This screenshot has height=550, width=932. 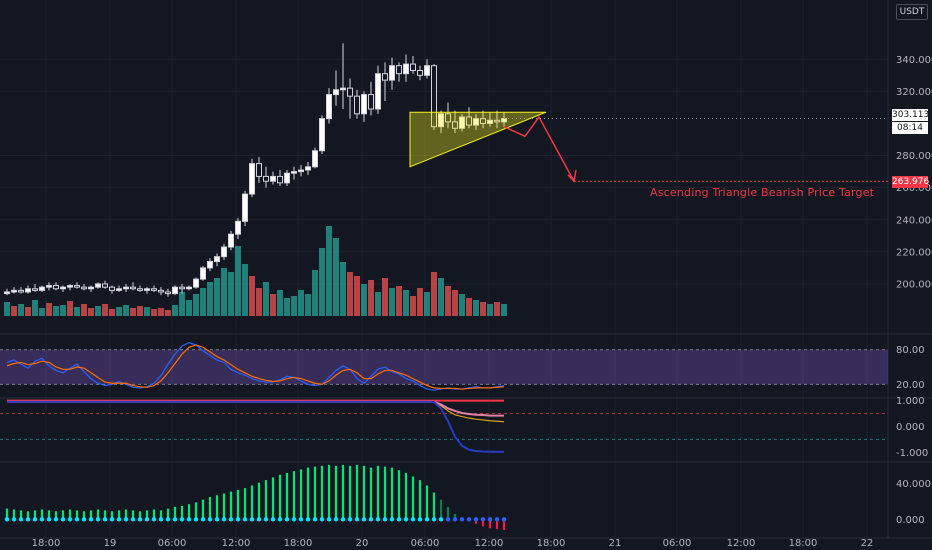 What do you see at coordinates (912, 12) in the screenshot?
I see `currency-badge: USDT` at bounding box center [912, 12].